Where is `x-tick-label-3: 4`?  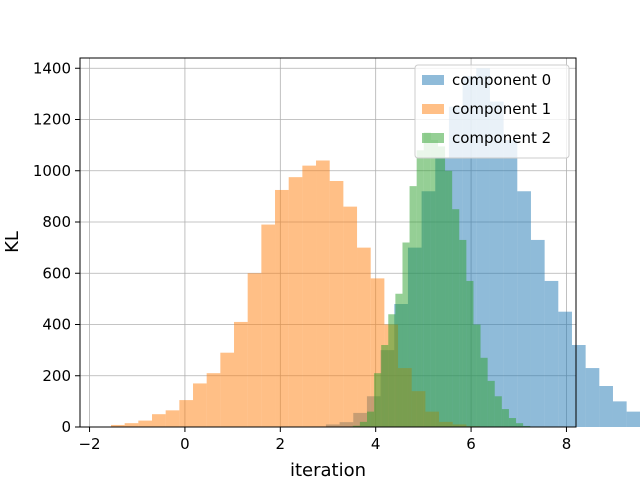 x-tick-label-3: 4 is located at coordinates (376, 444).